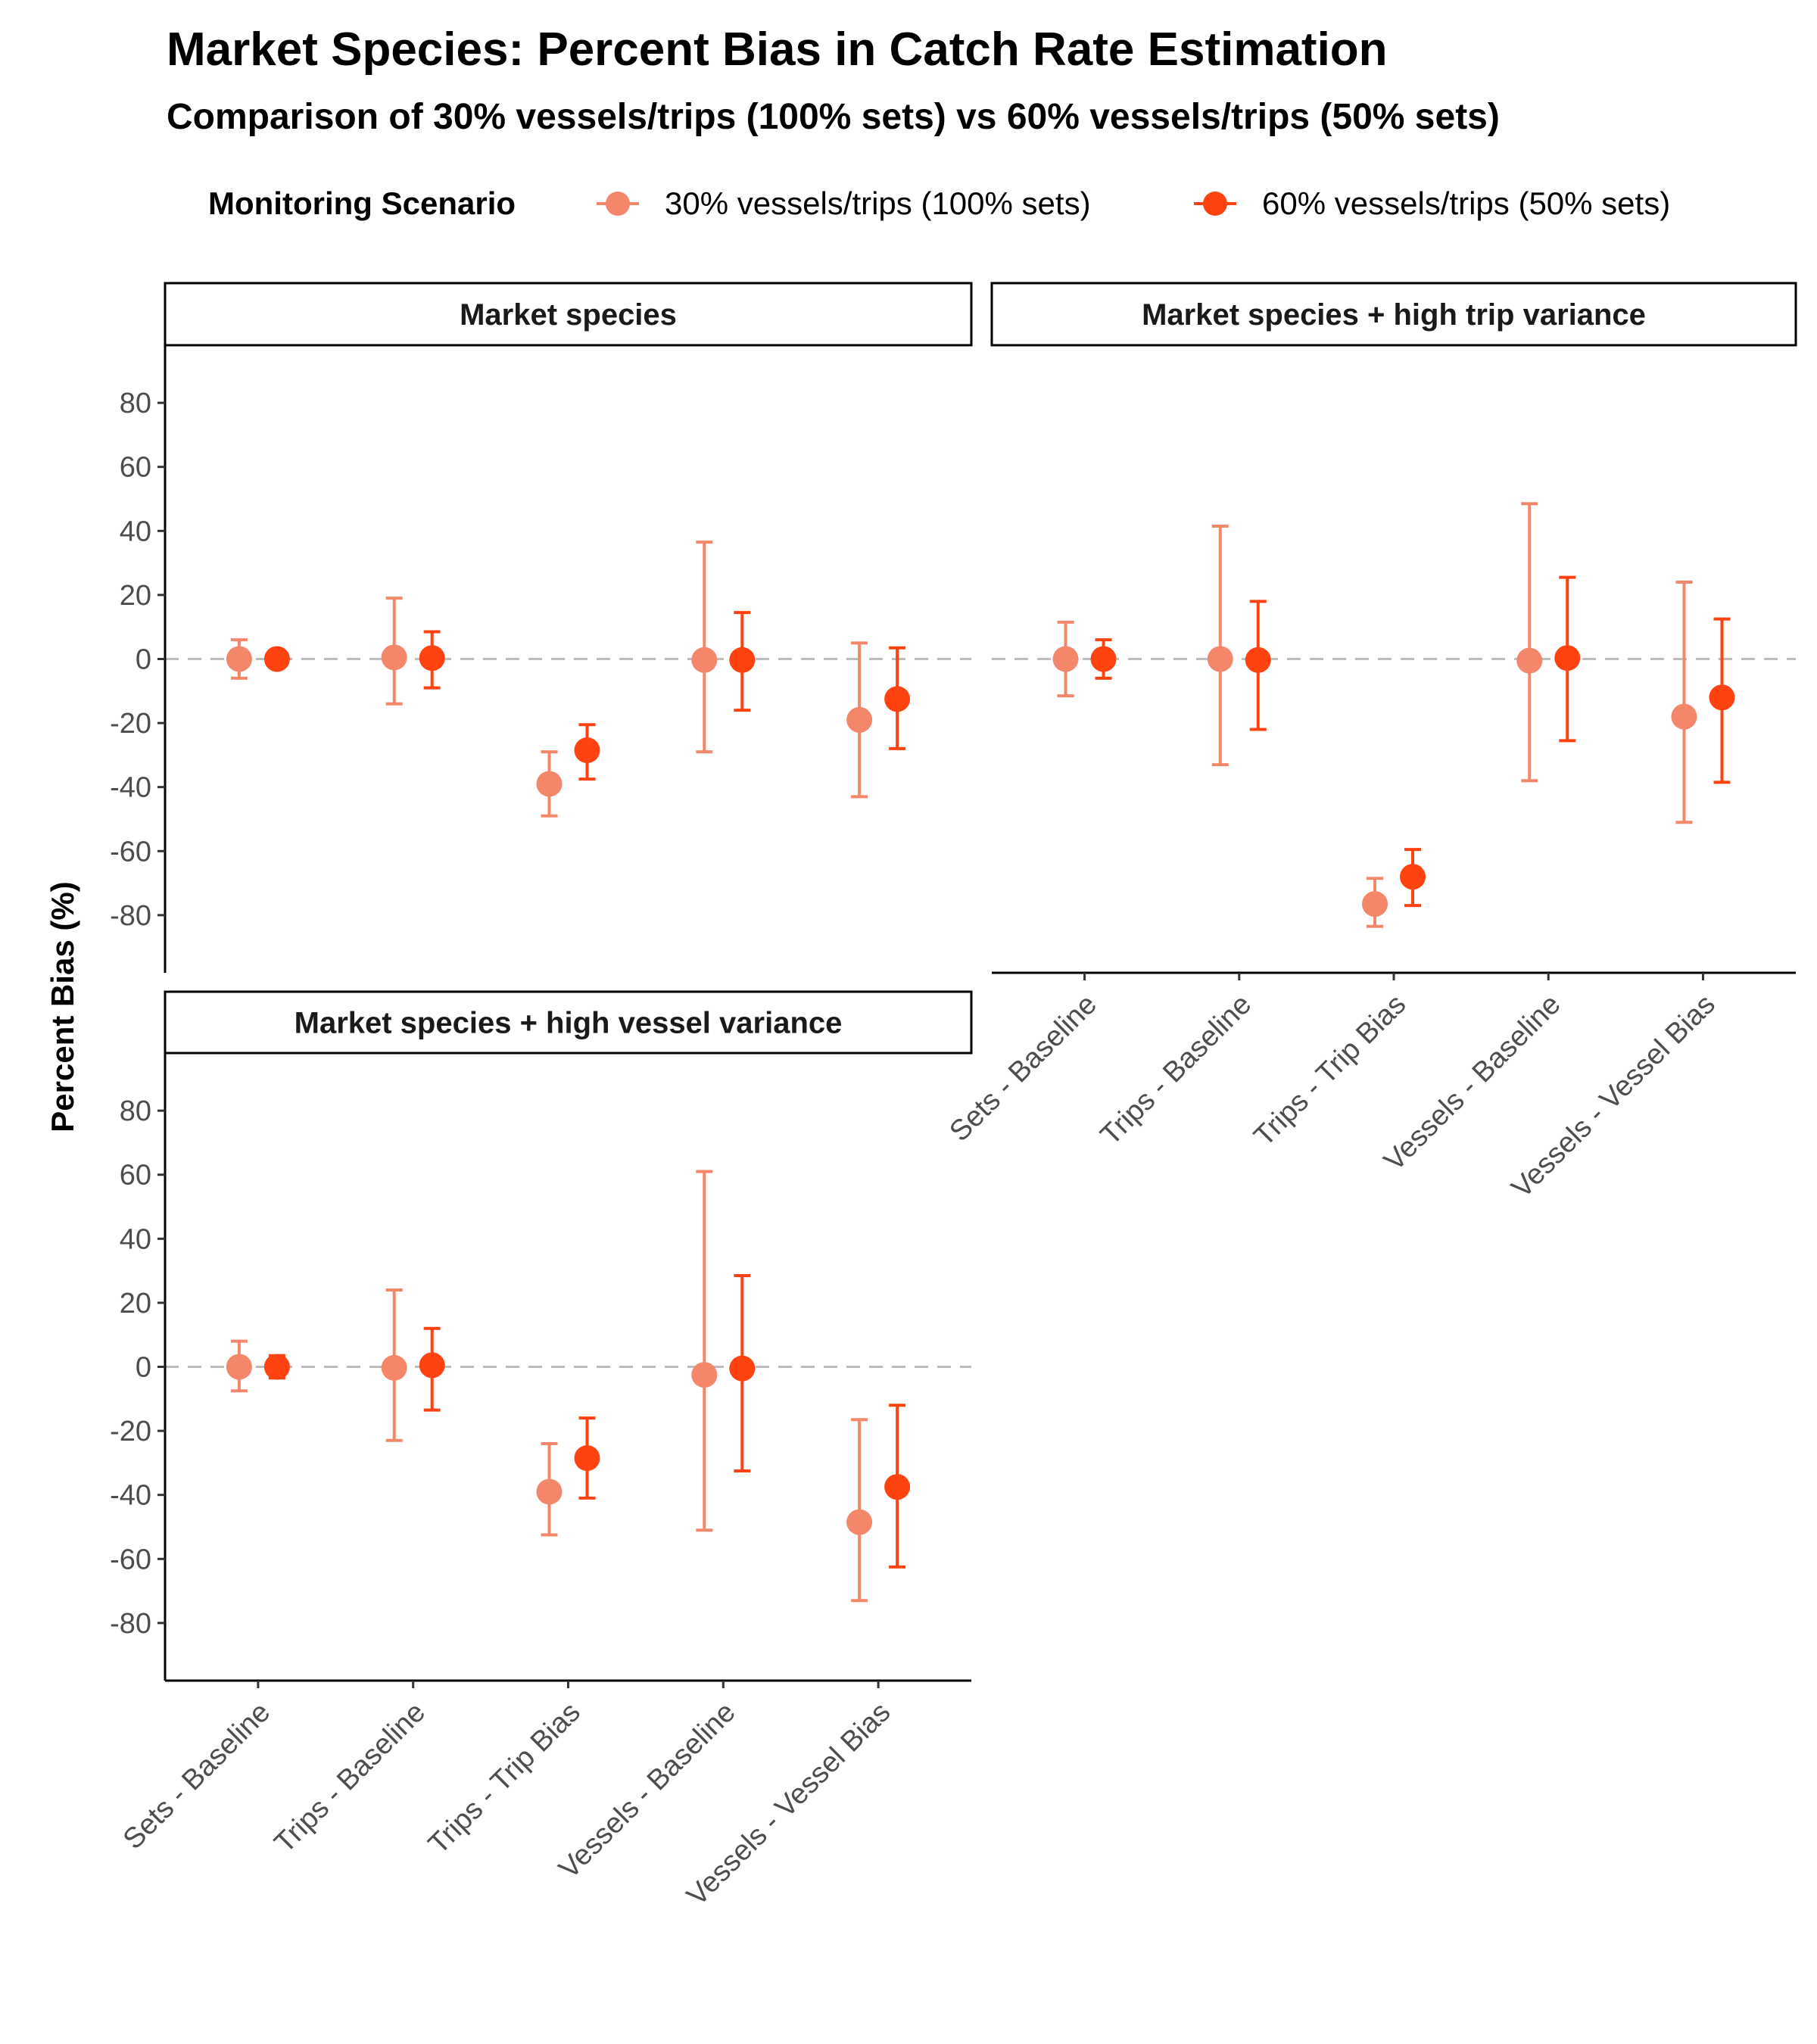  What do you see at coordinates (878, 203) in the screenshot?
I see `legend-label-30pct: 30% vessels/trips (100% sets)` at bounding box center [878, 203].